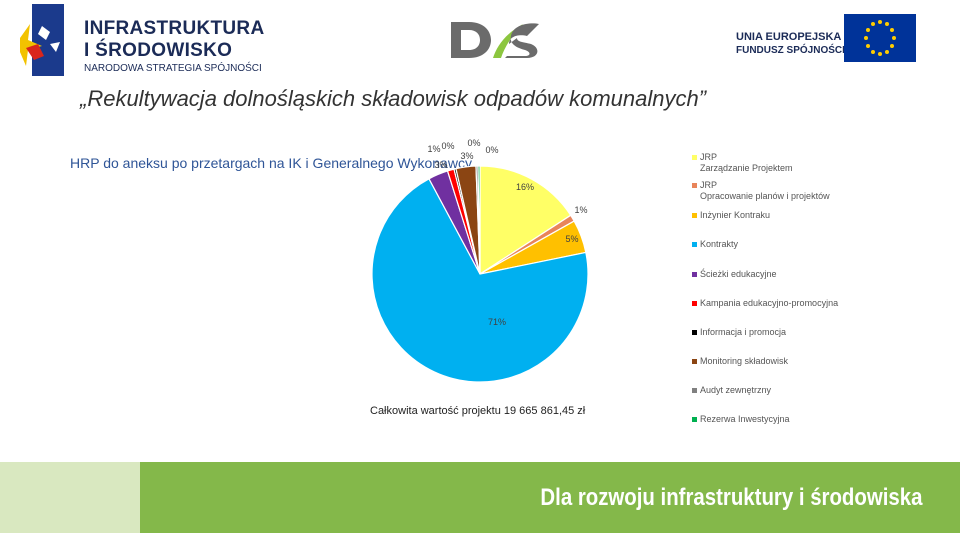  Describe the element at coordinates (495, 40) in the screenshot. I see `dis-logo-icon` at that location.